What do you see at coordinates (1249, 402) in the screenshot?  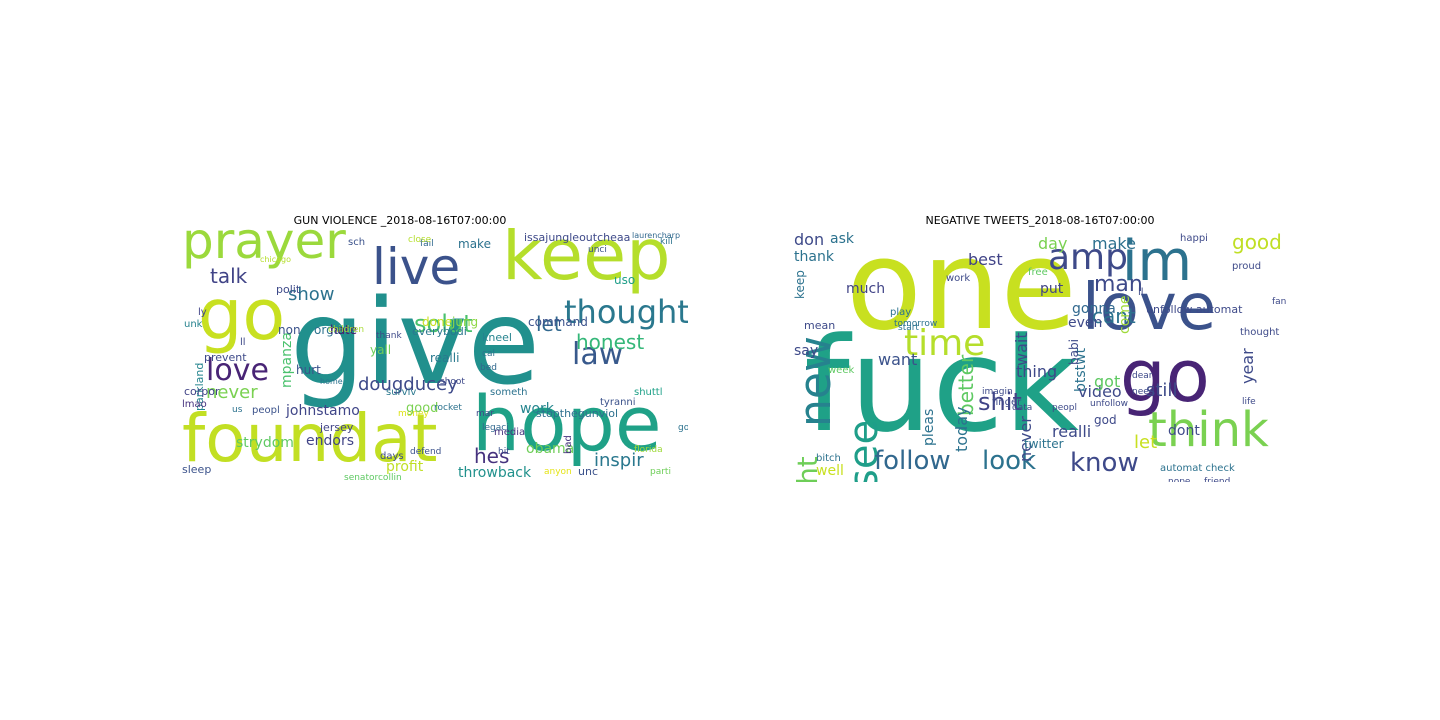 I see `word: life` at bounding box center [1249, 402].